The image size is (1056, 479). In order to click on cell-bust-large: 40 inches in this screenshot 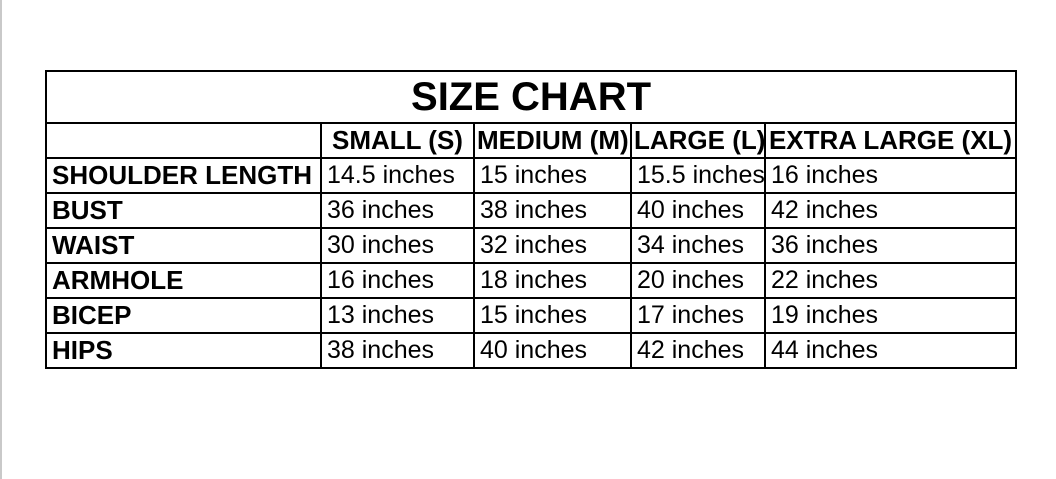, I will do `click(698, 210)`.